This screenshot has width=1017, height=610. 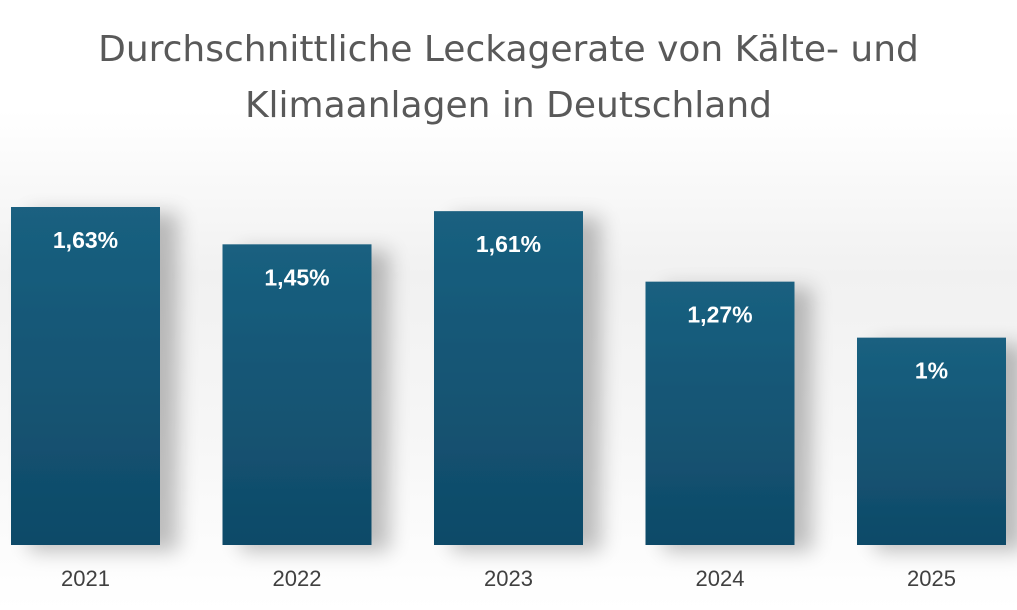 I want to click on bar-2021, so click(x=85, y=376).